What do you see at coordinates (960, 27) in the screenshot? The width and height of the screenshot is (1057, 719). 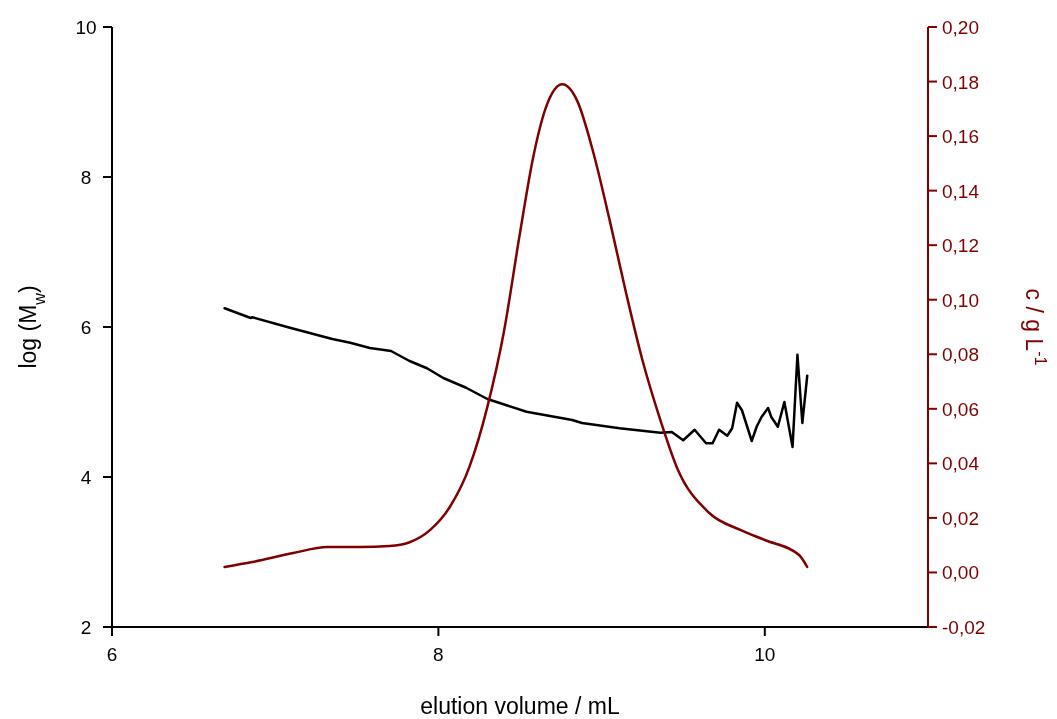 I see `y2-tick-label: 0,20` at bounding box center [960, 27].